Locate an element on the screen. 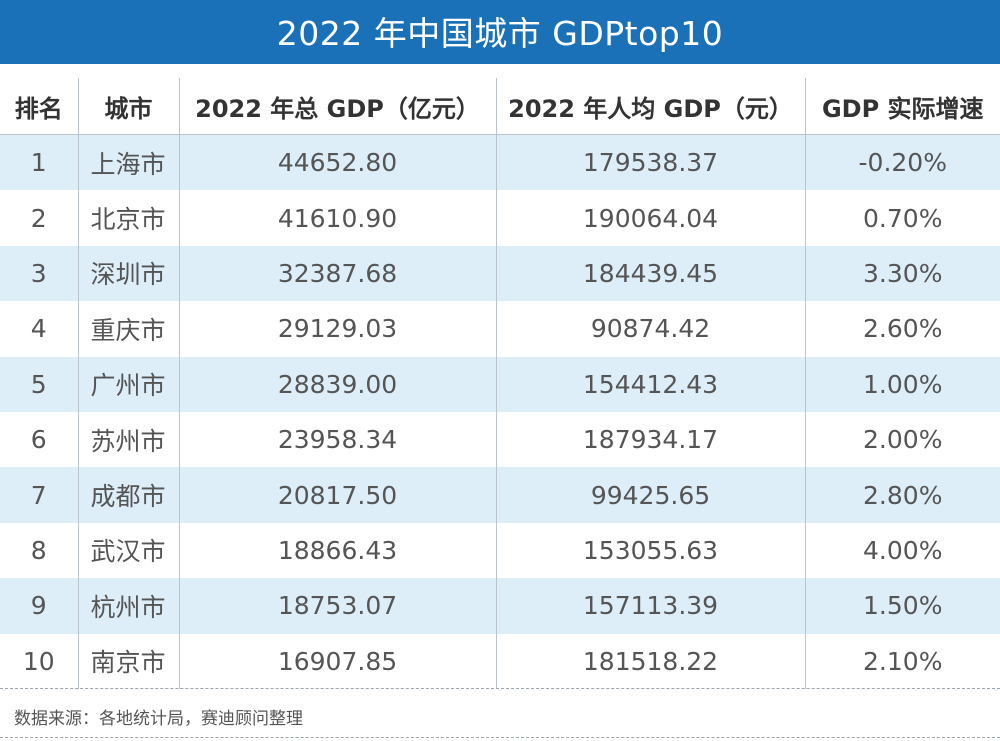 The width and height of the screenshot is (1000, 741). header-total-gdp: 2022 年总 GDP（亿元） is located at coordinates (337, 106).